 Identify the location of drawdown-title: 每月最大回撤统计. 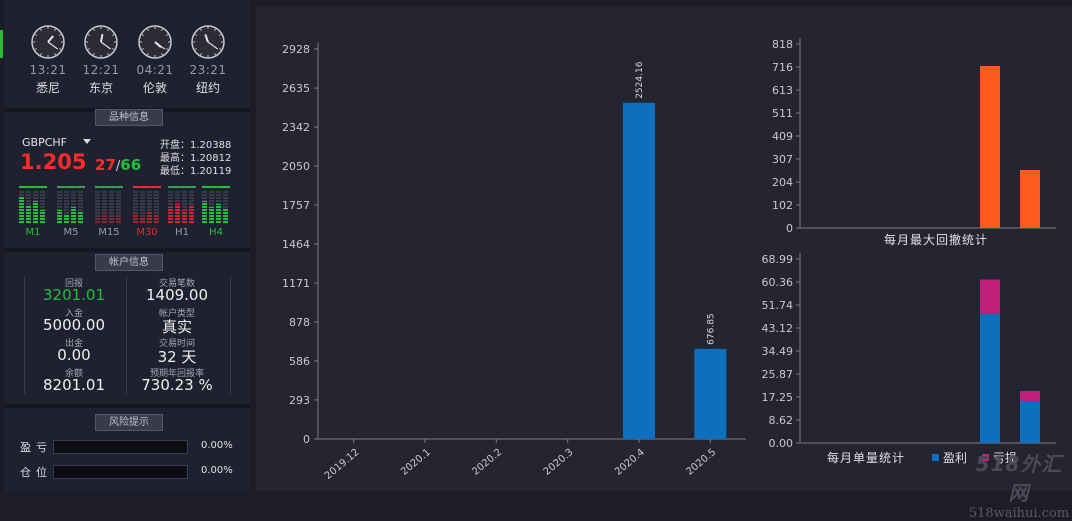
(936, 239).